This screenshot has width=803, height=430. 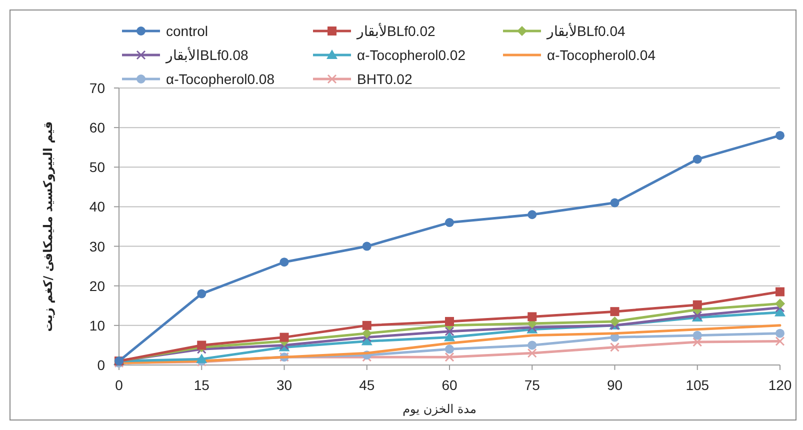 What do you see at coordinates (97, 246) in the screenshot?
I see `y-tick-label: 30` at bounding box center [97, 246].